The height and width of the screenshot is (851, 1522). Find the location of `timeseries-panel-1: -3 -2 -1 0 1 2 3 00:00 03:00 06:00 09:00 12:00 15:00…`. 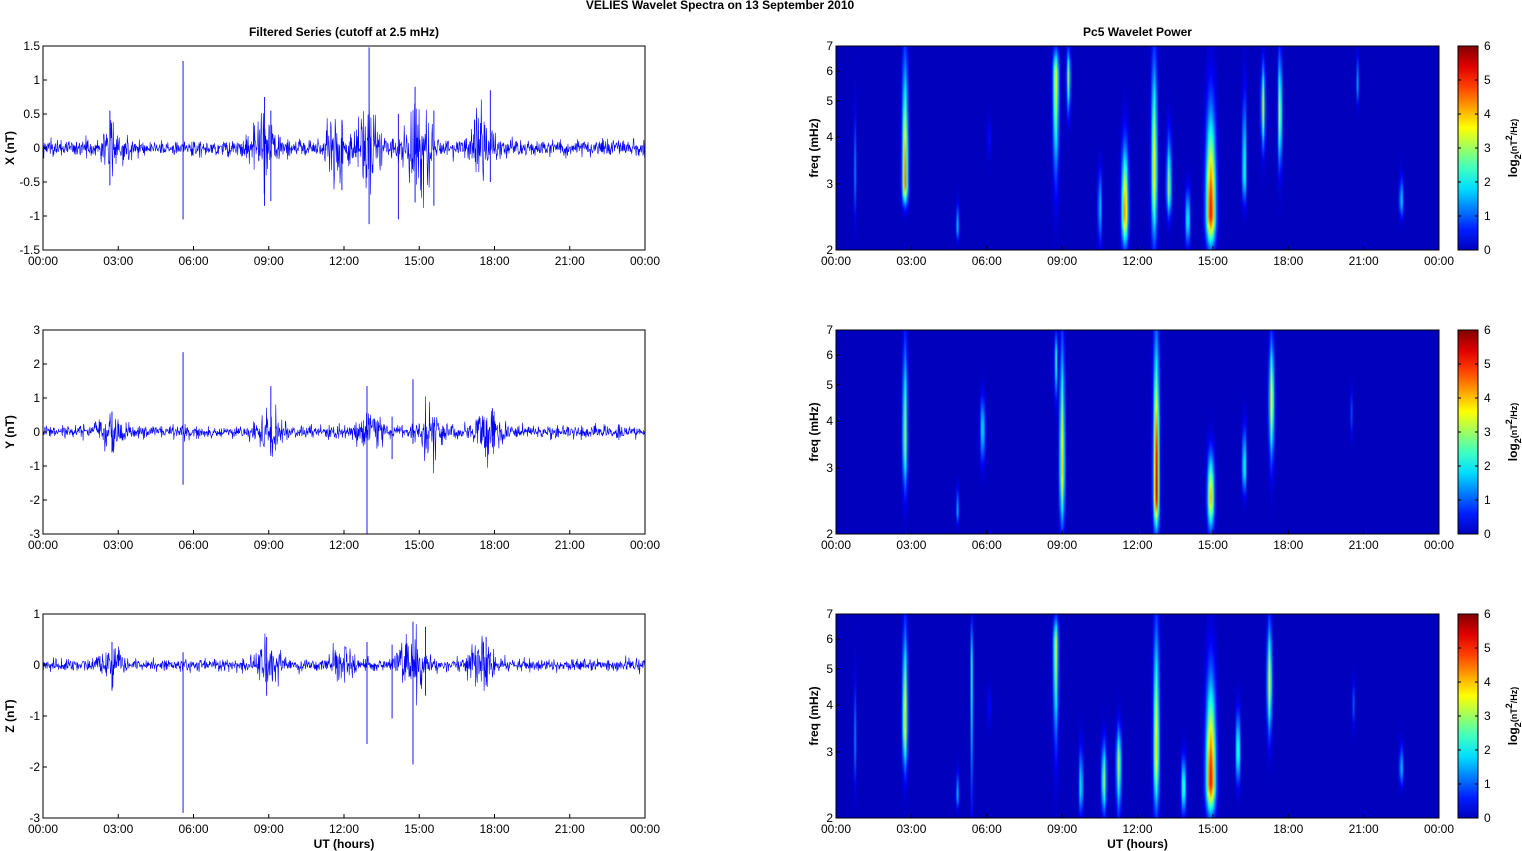

timeseries-panel-1: -3 -2 -1 0 1 2 3 00:00 03:00 06:00 09:00 12:00 15:00… is located at coordinates (331, 437).